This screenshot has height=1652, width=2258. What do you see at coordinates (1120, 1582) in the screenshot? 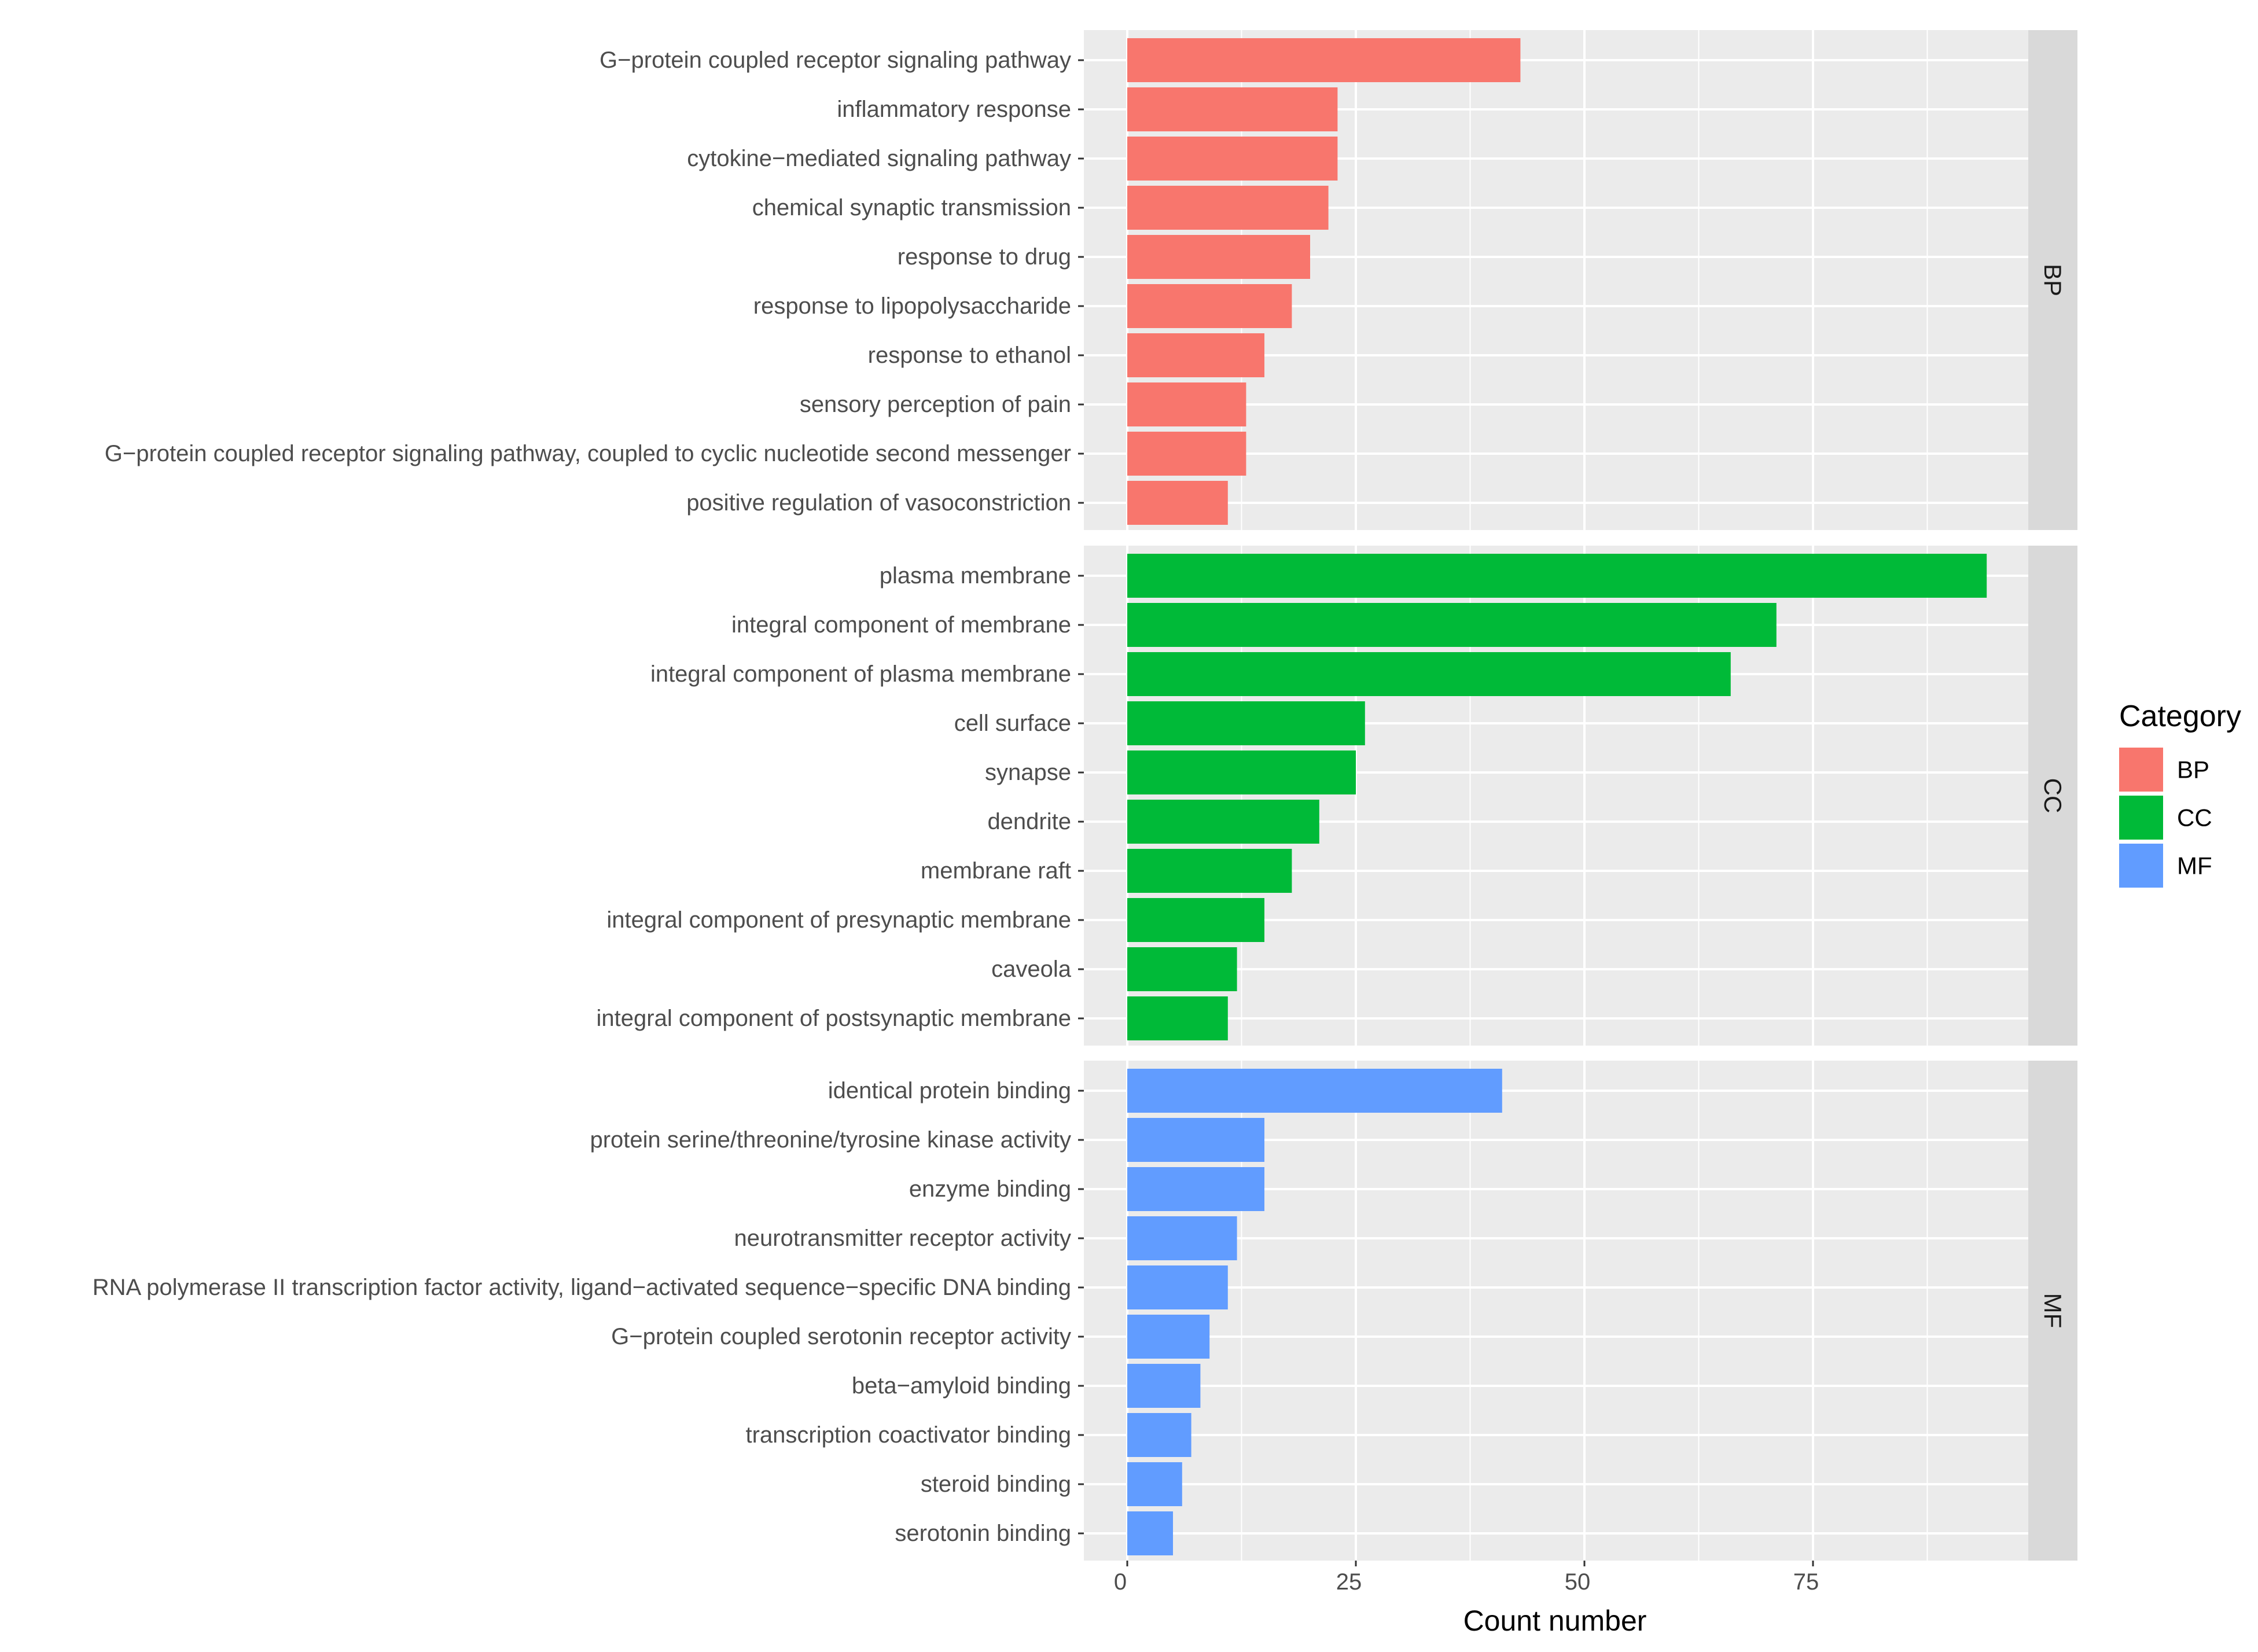
I see `x-tick-label: 0` at bounding box center [1120, 1582].